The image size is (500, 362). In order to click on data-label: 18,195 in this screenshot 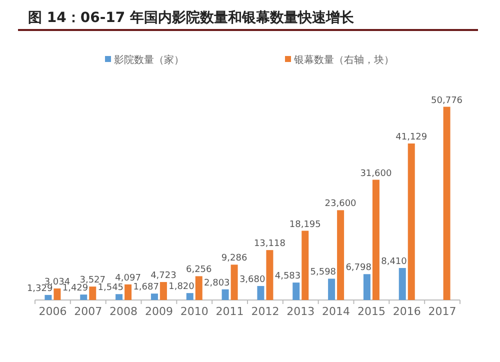, I will do `click(305, 225)`.